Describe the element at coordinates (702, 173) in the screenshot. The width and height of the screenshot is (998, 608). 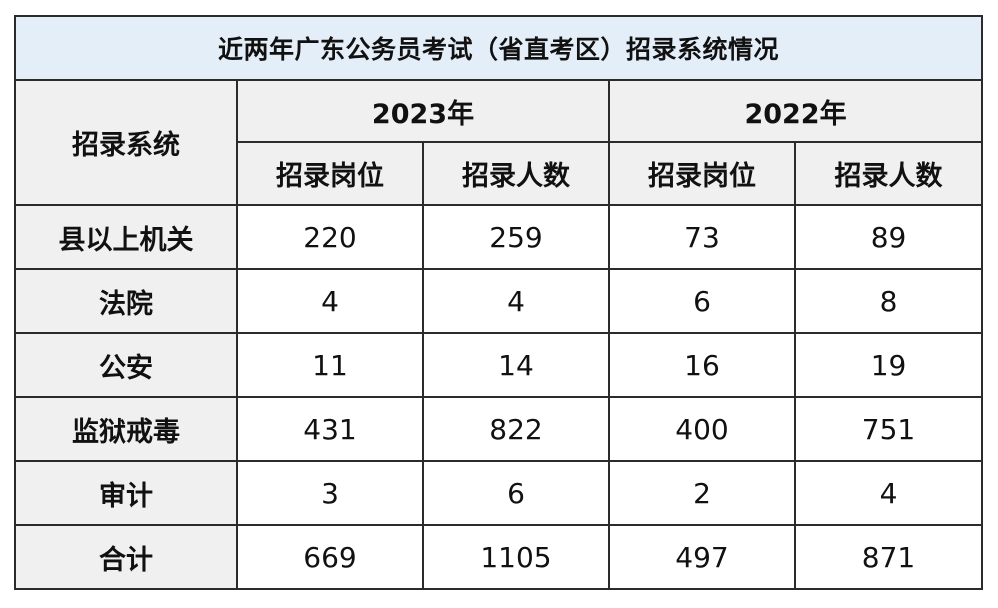
I see `sub-header-positions-2022: 招录岗位` at that location.